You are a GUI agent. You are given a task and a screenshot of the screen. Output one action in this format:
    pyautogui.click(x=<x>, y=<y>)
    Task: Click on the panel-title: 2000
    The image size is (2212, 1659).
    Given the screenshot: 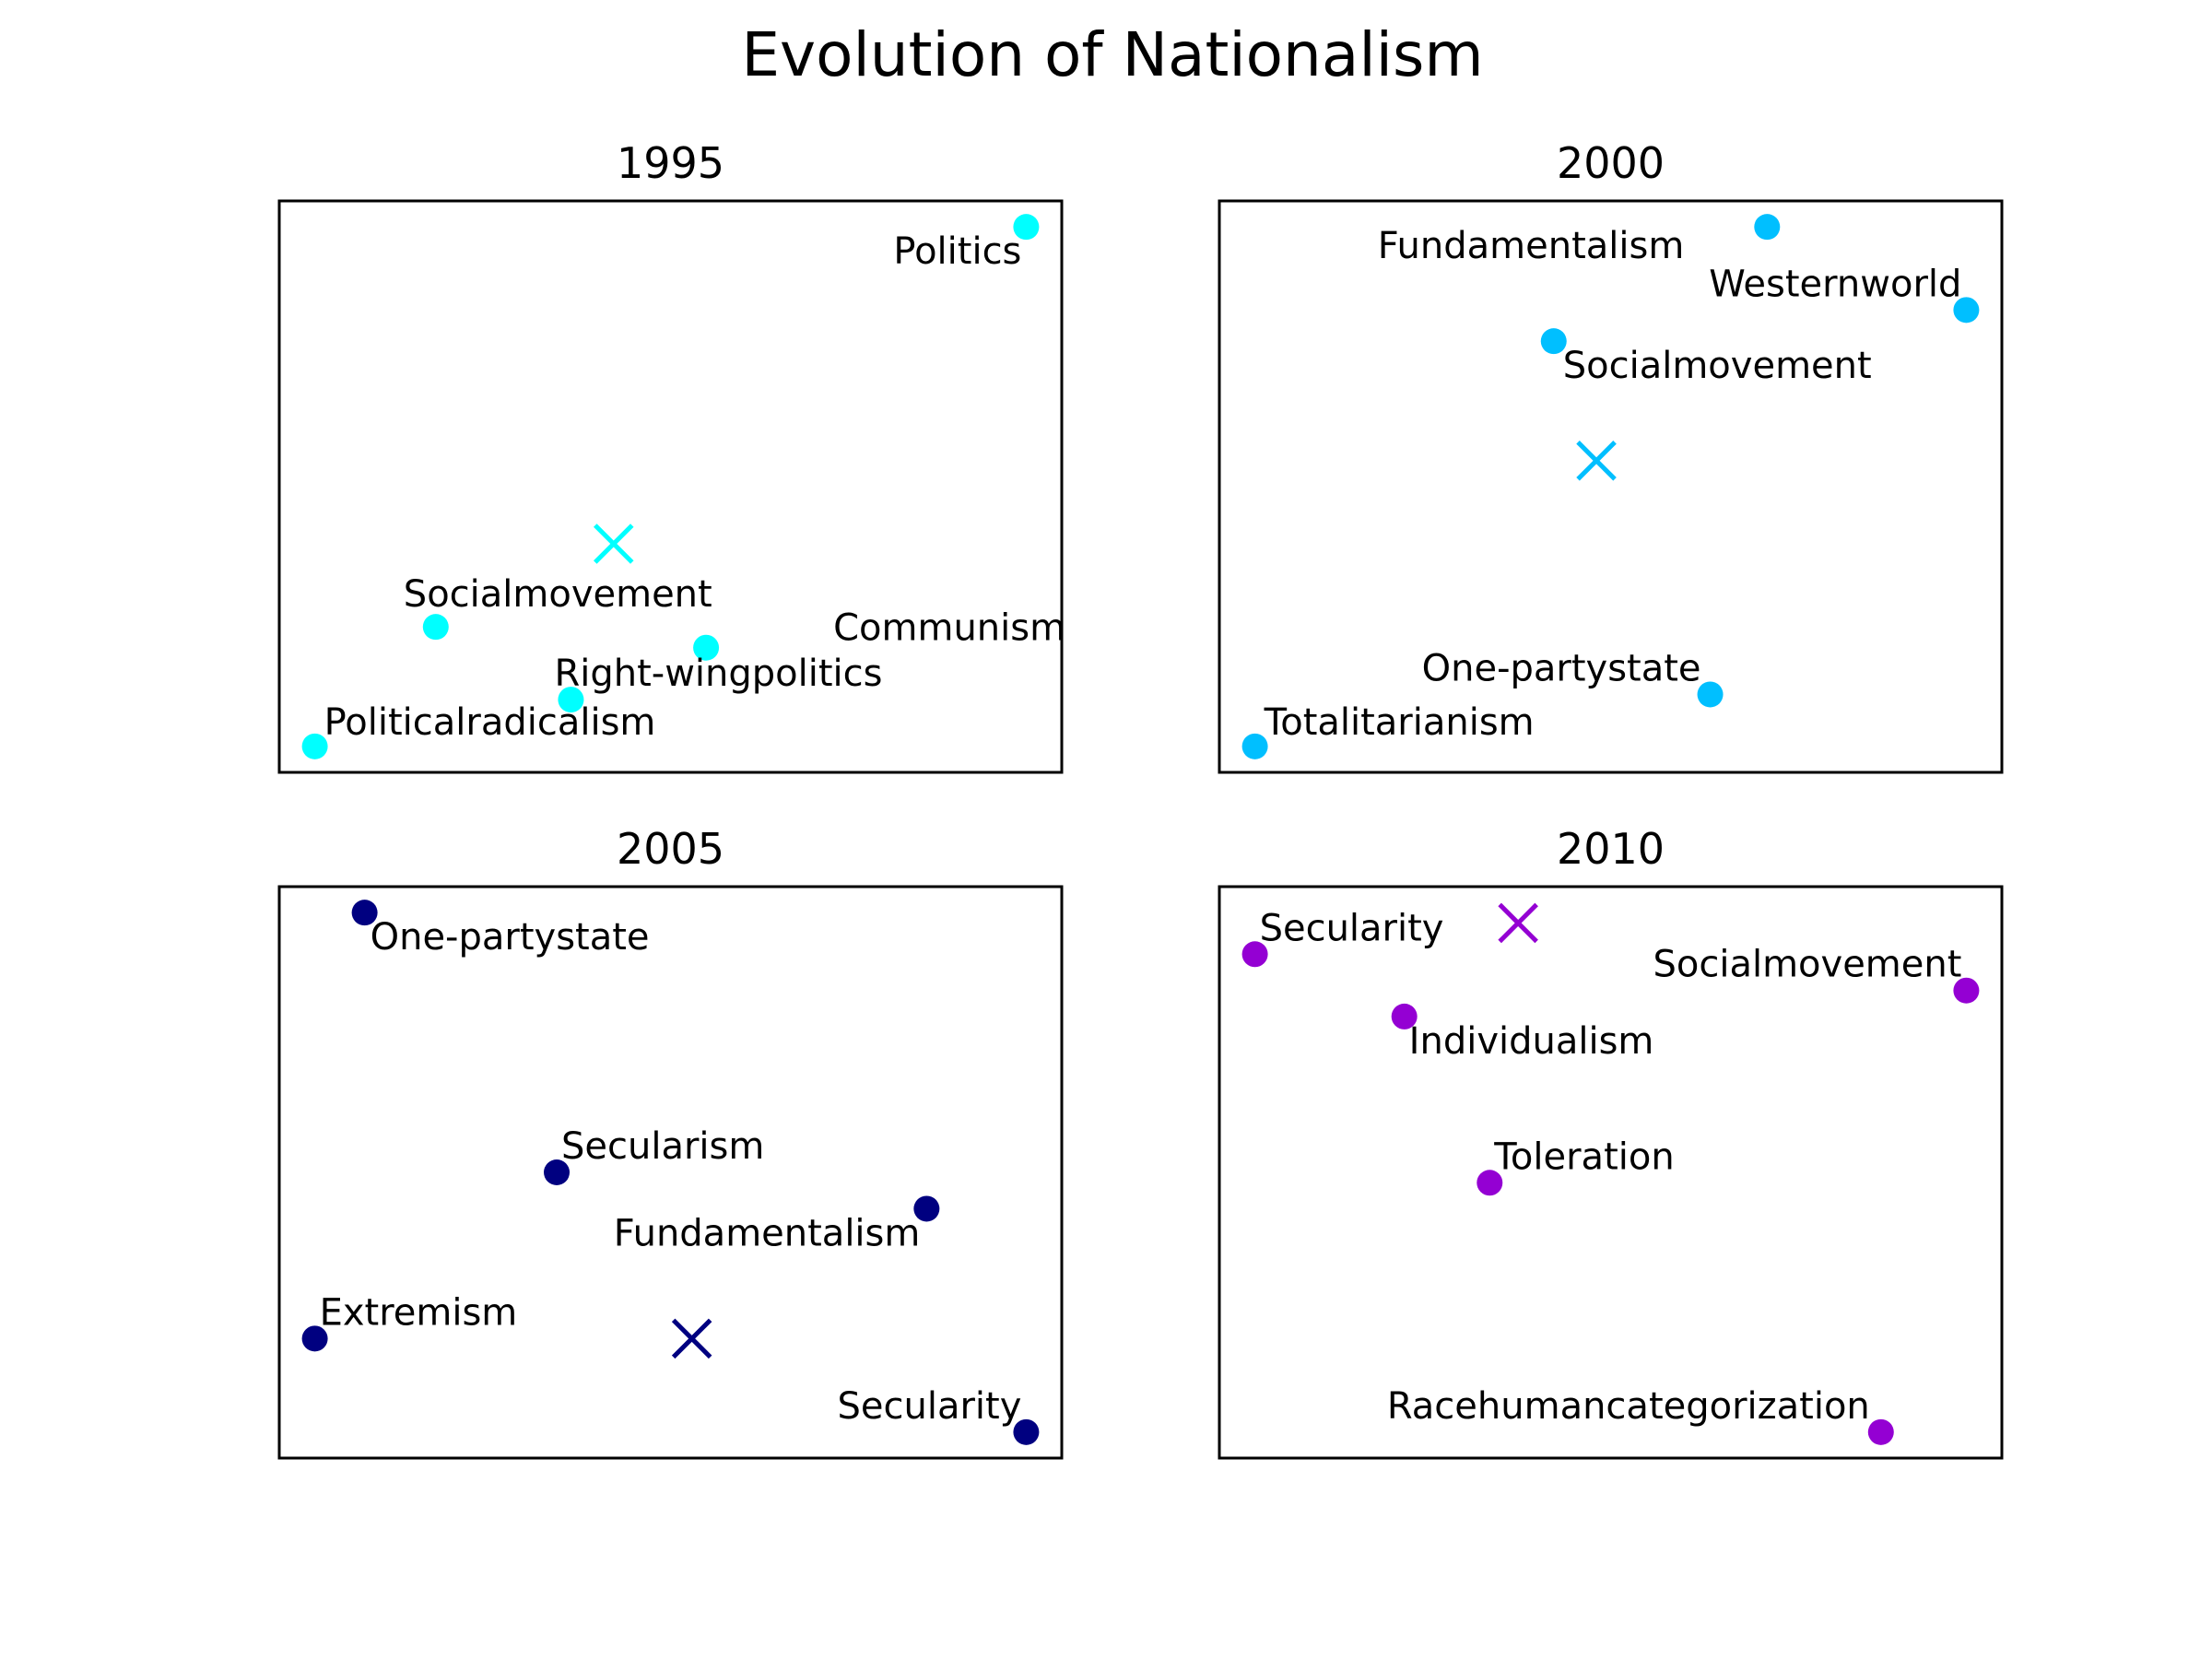 What is the action you would take?
    pyautogui.click(x=1611, y=163)
    